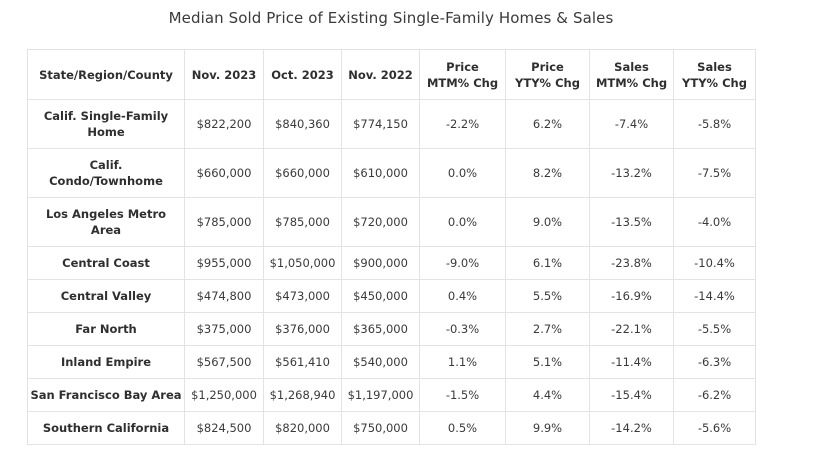 The width and height of the screenshot is (831, 455). Describe the element at coordinates (302, 173) in the screenshot. I see `cell-oct-2023: $660,000` at that location.